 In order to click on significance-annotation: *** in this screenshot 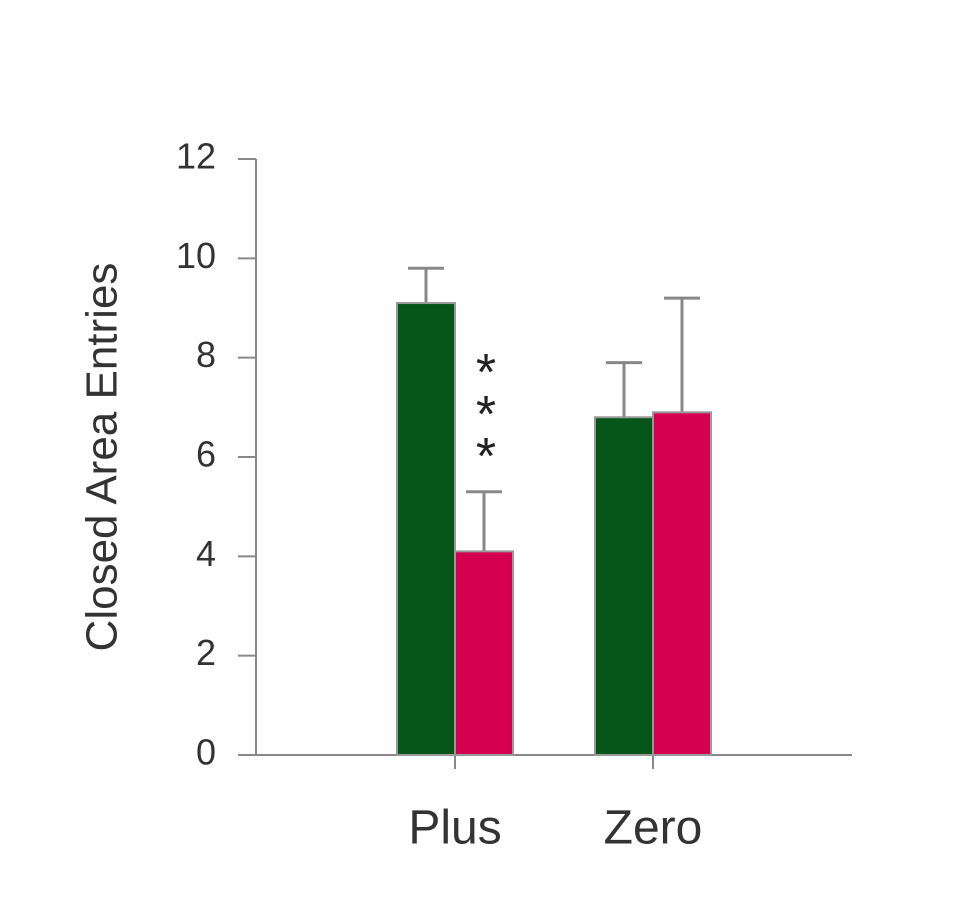, I will do `click(486, 415)`.